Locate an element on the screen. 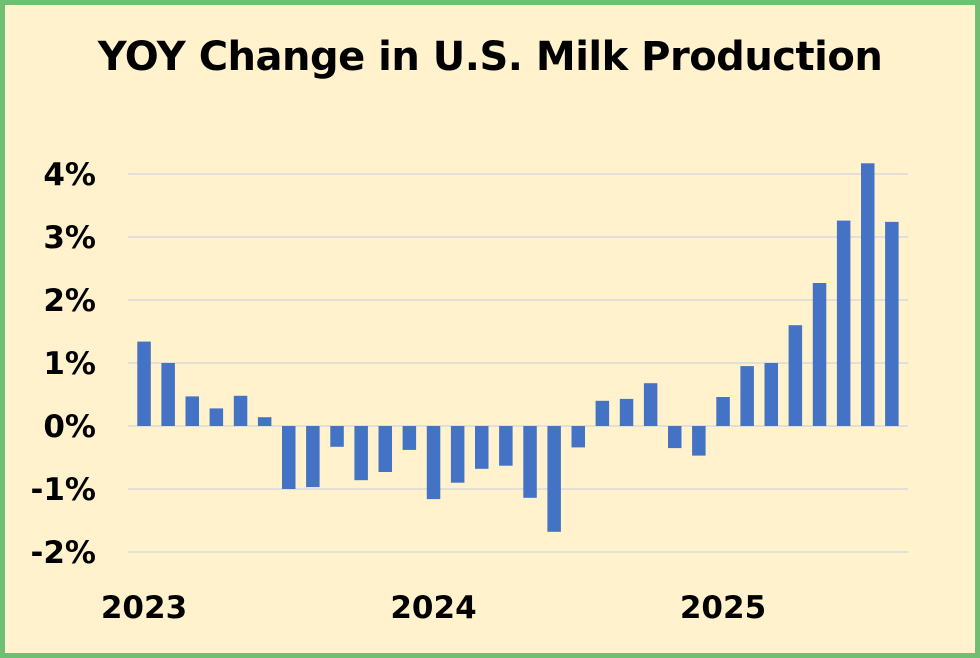 This screenshot has height=658, width=980. y-axis-labels: 4% 3% 2% 1% 0% -1% -2% is located at coordinates (64, 364).